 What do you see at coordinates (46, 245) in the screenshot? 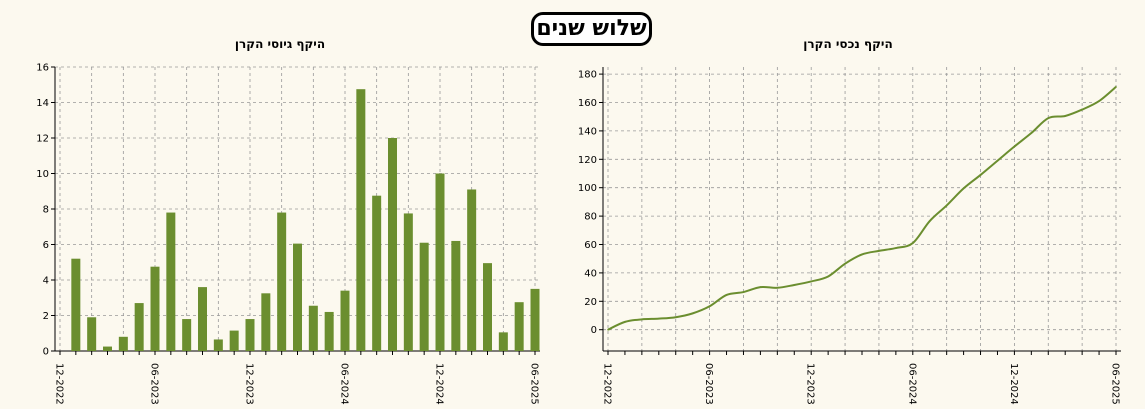
I see `left-ytick-label-3: 6` at bounding box center [46, 245].